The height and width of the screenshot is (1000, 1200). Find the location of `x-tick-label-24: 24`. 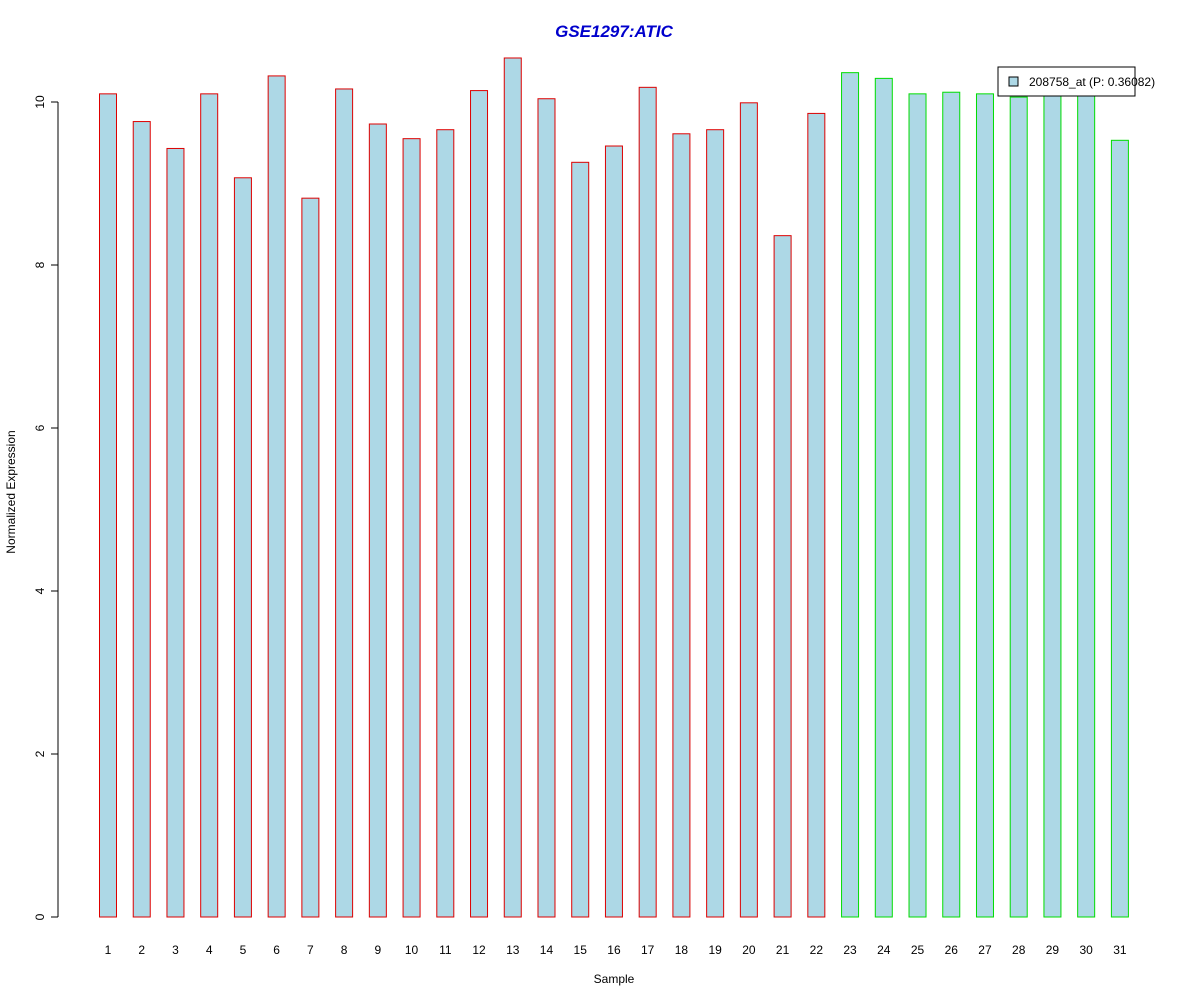

x-tick-label-24: 24 is located at coordinates (884, 950).